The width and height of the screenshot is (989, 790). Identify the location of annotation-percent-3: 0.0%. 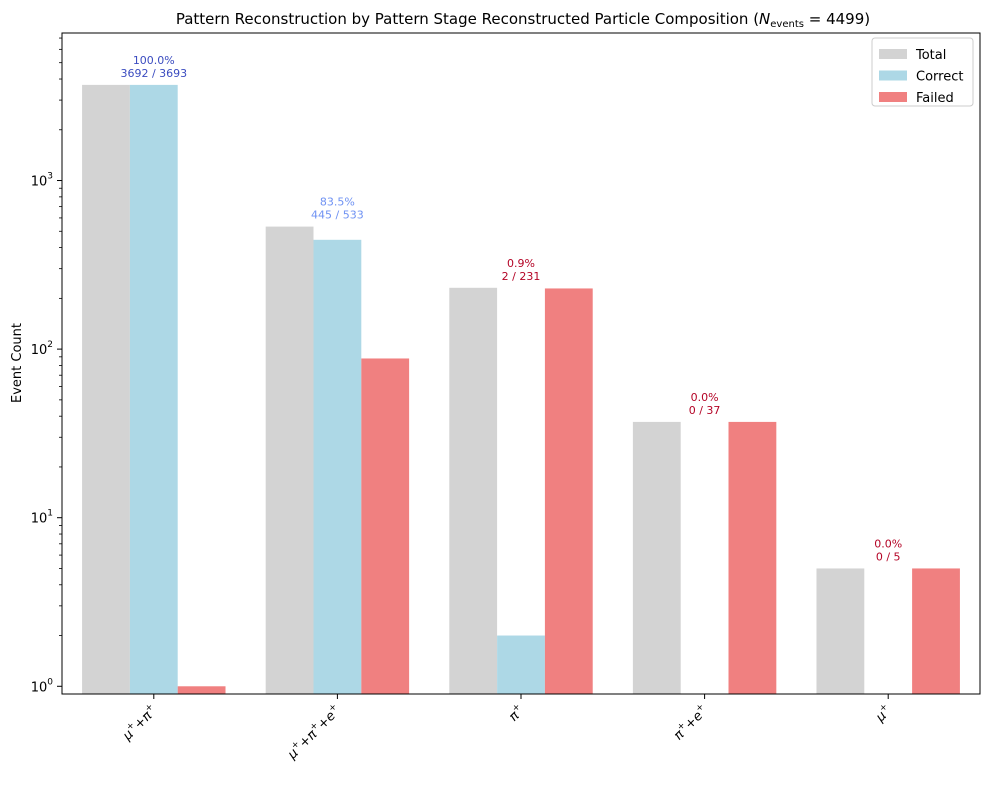
(705, 397).